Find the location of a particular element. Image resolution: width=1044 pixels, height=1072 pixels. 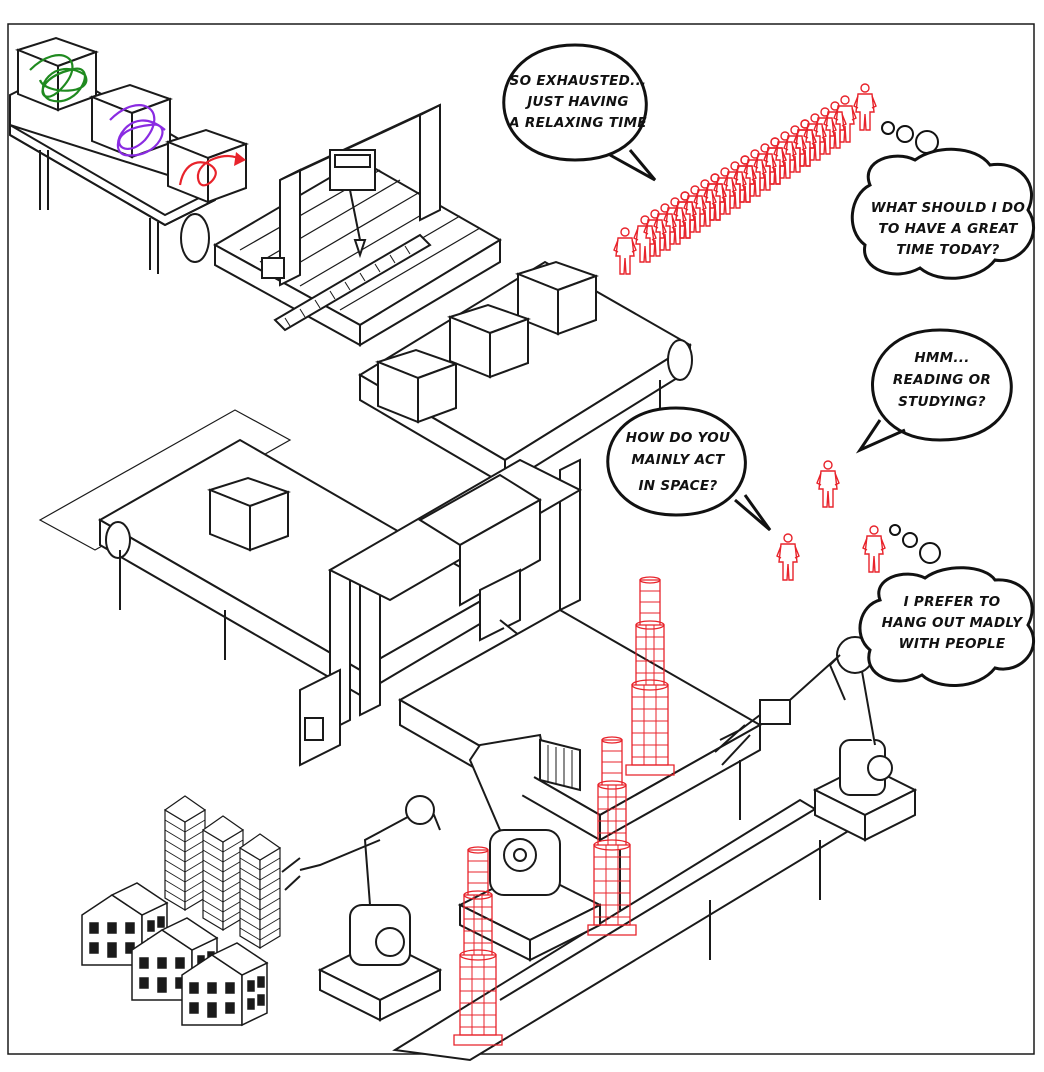

robot-arm-right is located at coordinates (816, 739).